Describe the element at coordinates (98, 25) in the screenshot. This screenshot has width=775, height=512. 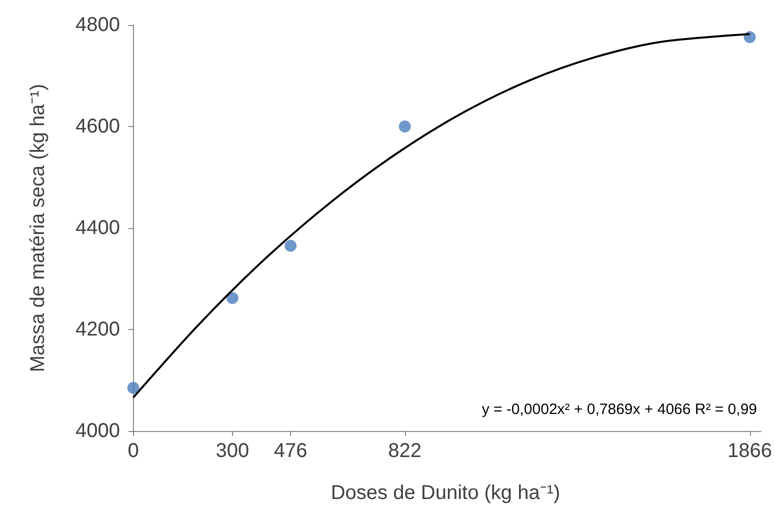
I see `y-tick-label: 4800` at that location.